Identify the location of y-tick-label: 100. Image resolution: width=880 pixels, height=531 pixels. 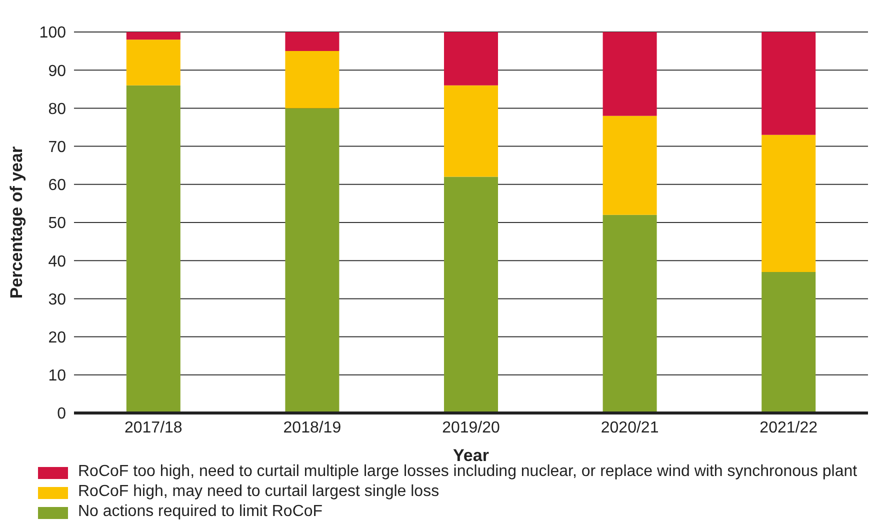
(52, 33).